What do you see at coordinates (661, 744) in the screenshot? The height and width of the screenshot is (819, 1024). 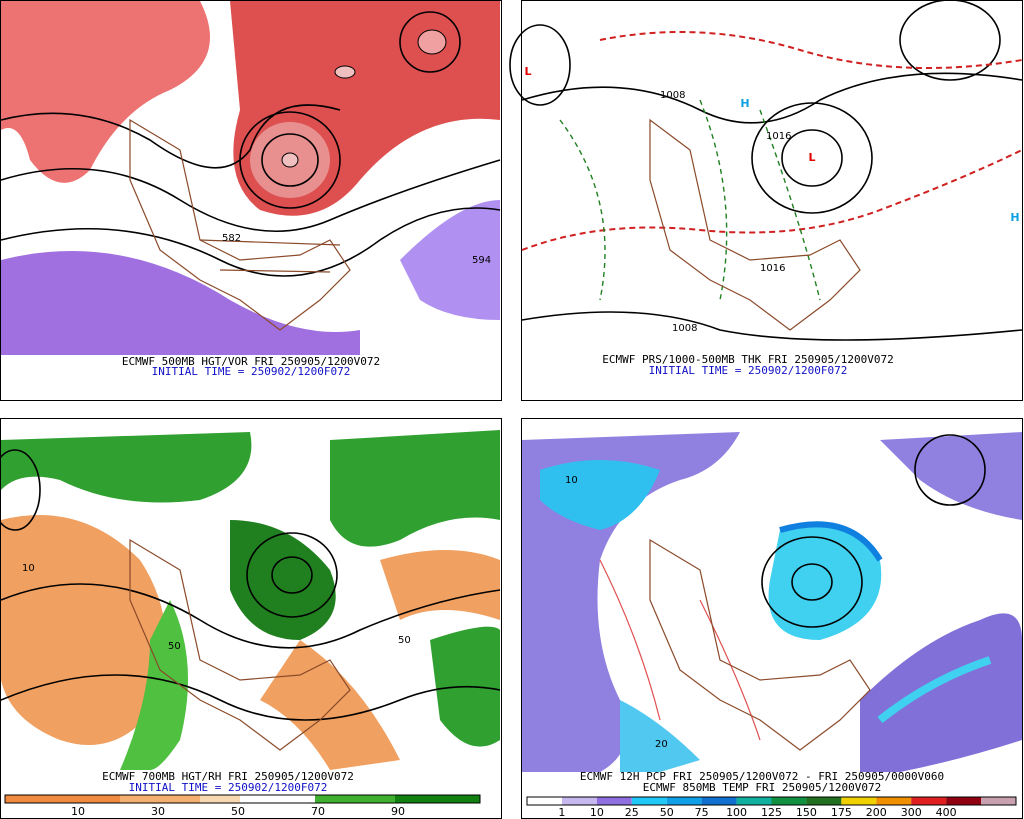 I see `contour-label: 20` at bounding box center [661, 744].